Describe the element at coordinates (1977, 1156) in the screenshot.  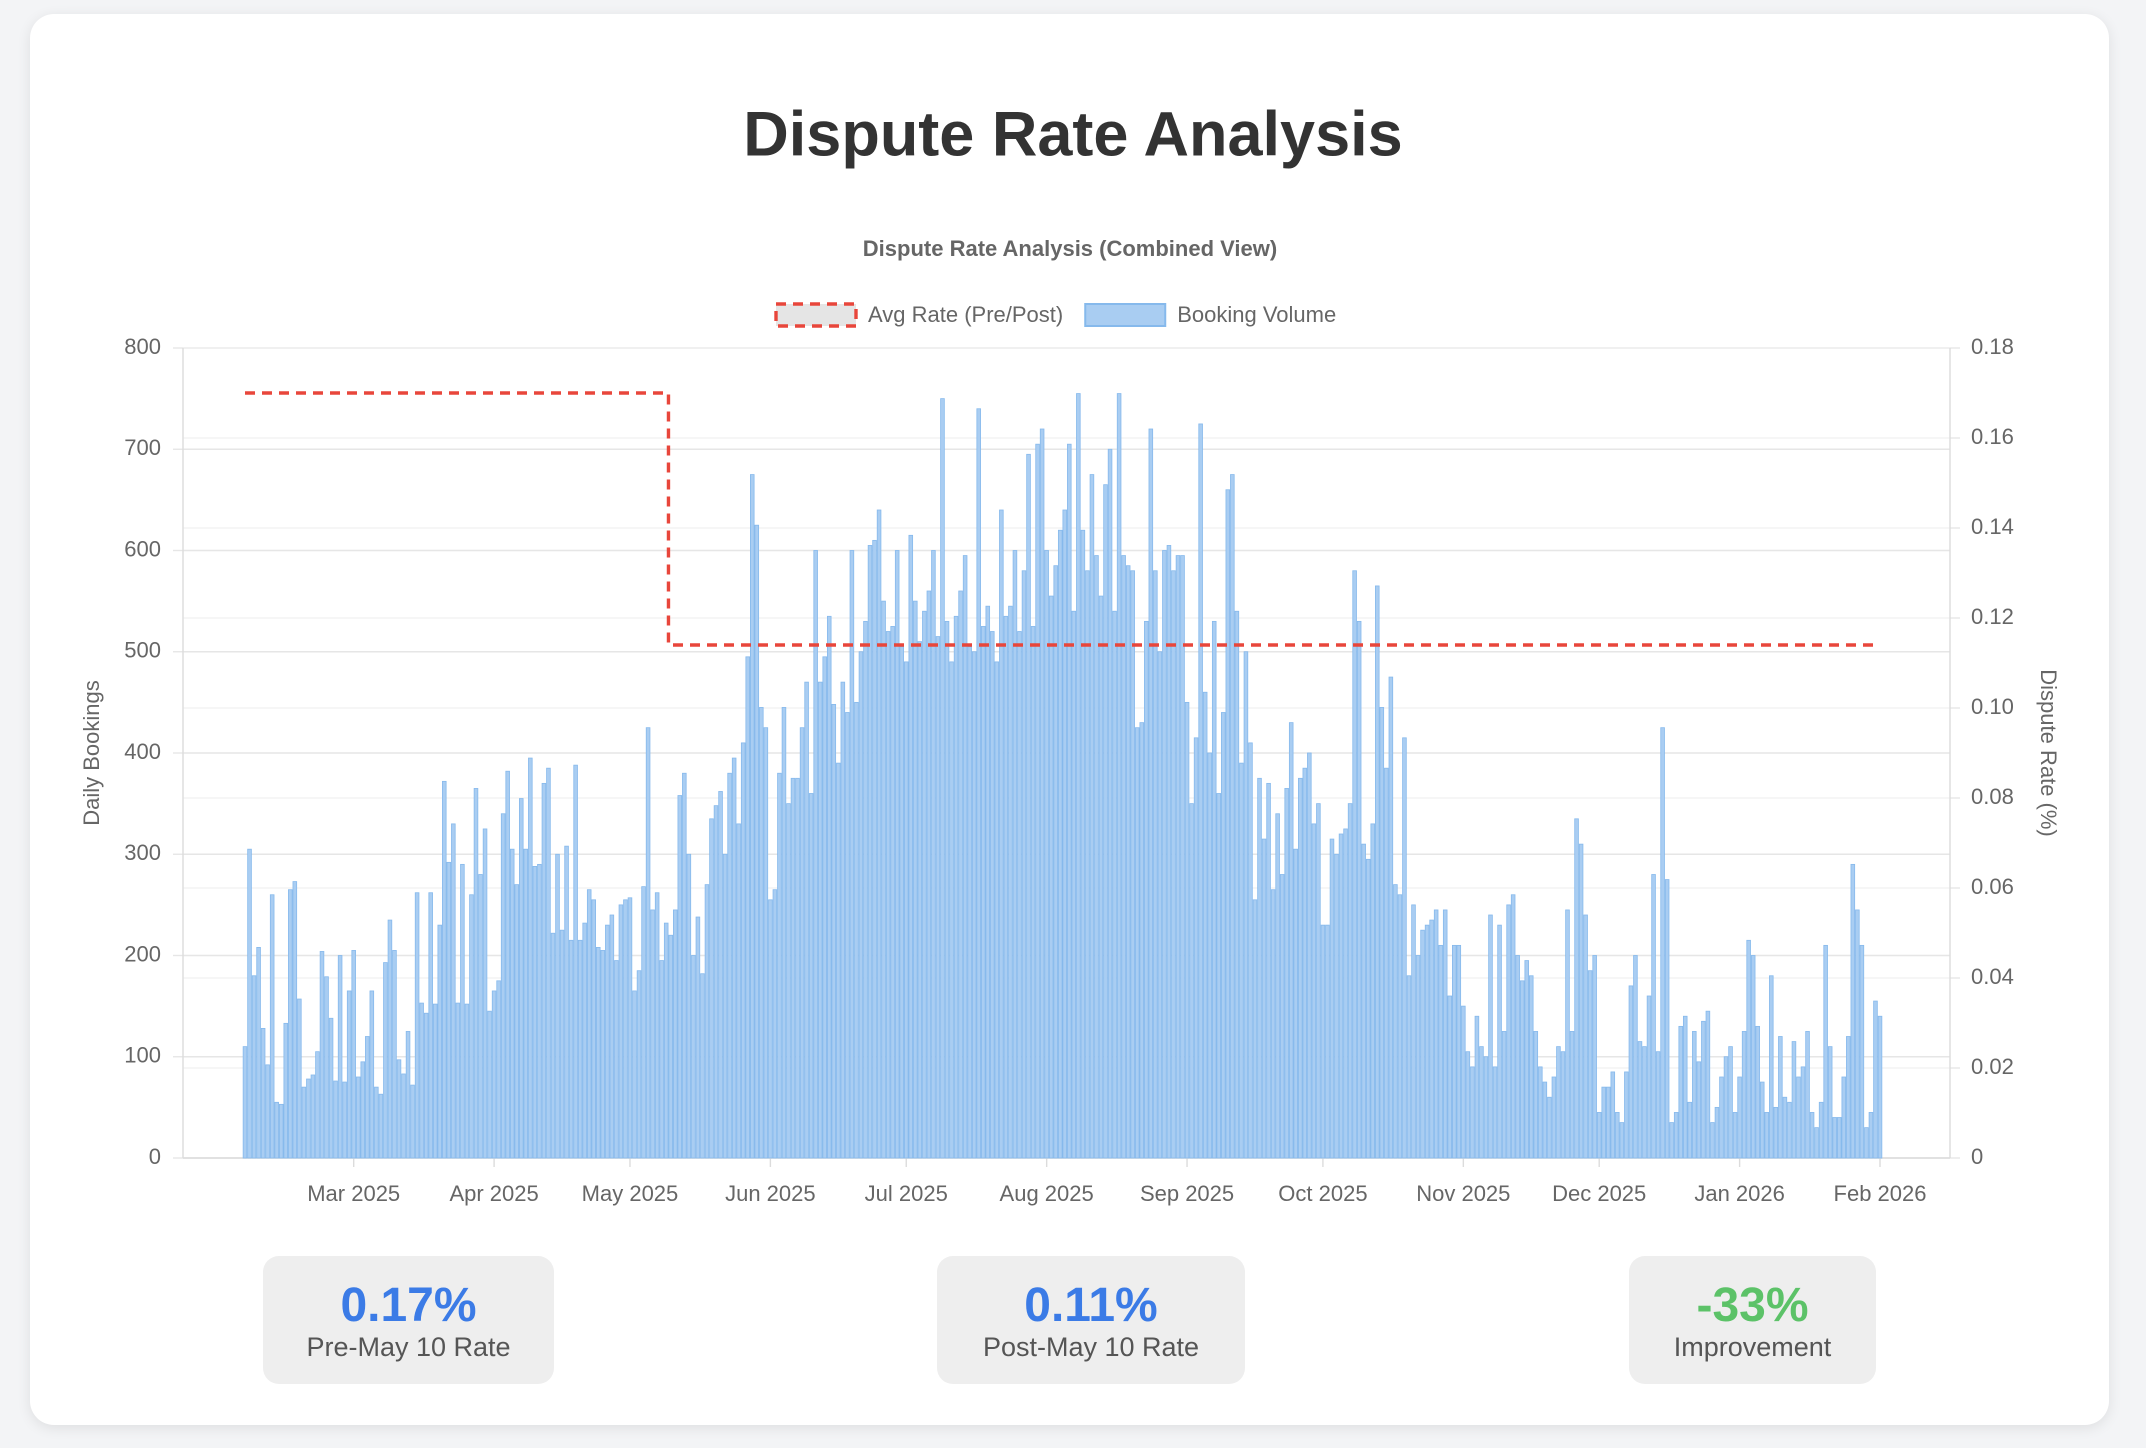
I see `y2-tick-label: 0` at that location.